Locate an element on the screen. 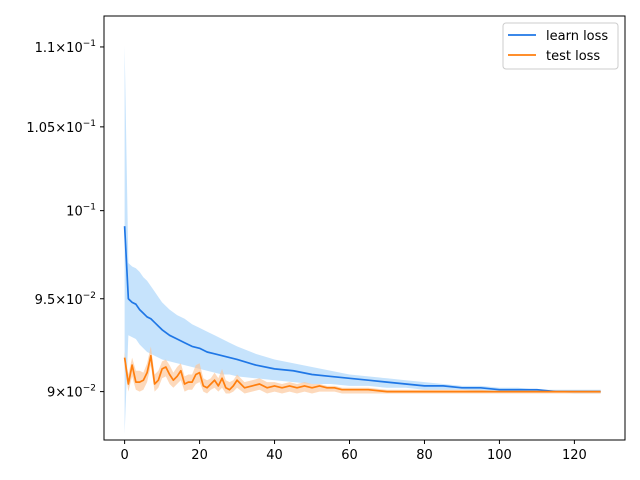  y-tick-label-exp-2: −1 is located at coordinates (89, 208).